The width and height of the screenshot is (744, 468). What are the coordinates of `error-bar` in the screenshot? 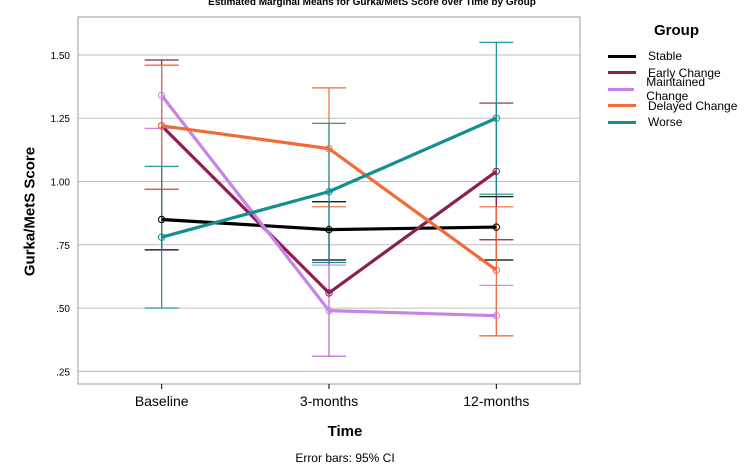 It's located at (161, 237).